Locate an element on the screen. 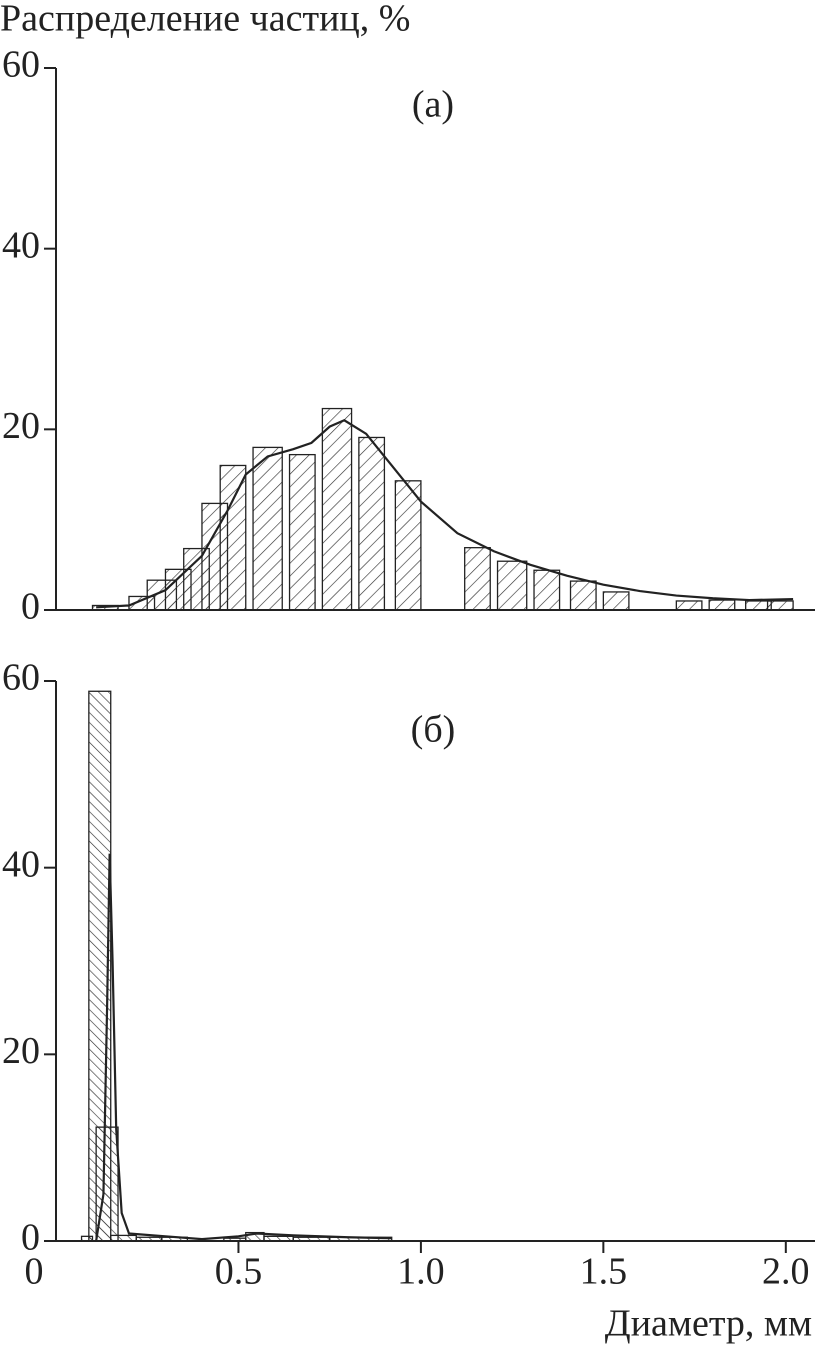  x-axis-label: Диаметр, мм is located at coordinates (708, 1324).